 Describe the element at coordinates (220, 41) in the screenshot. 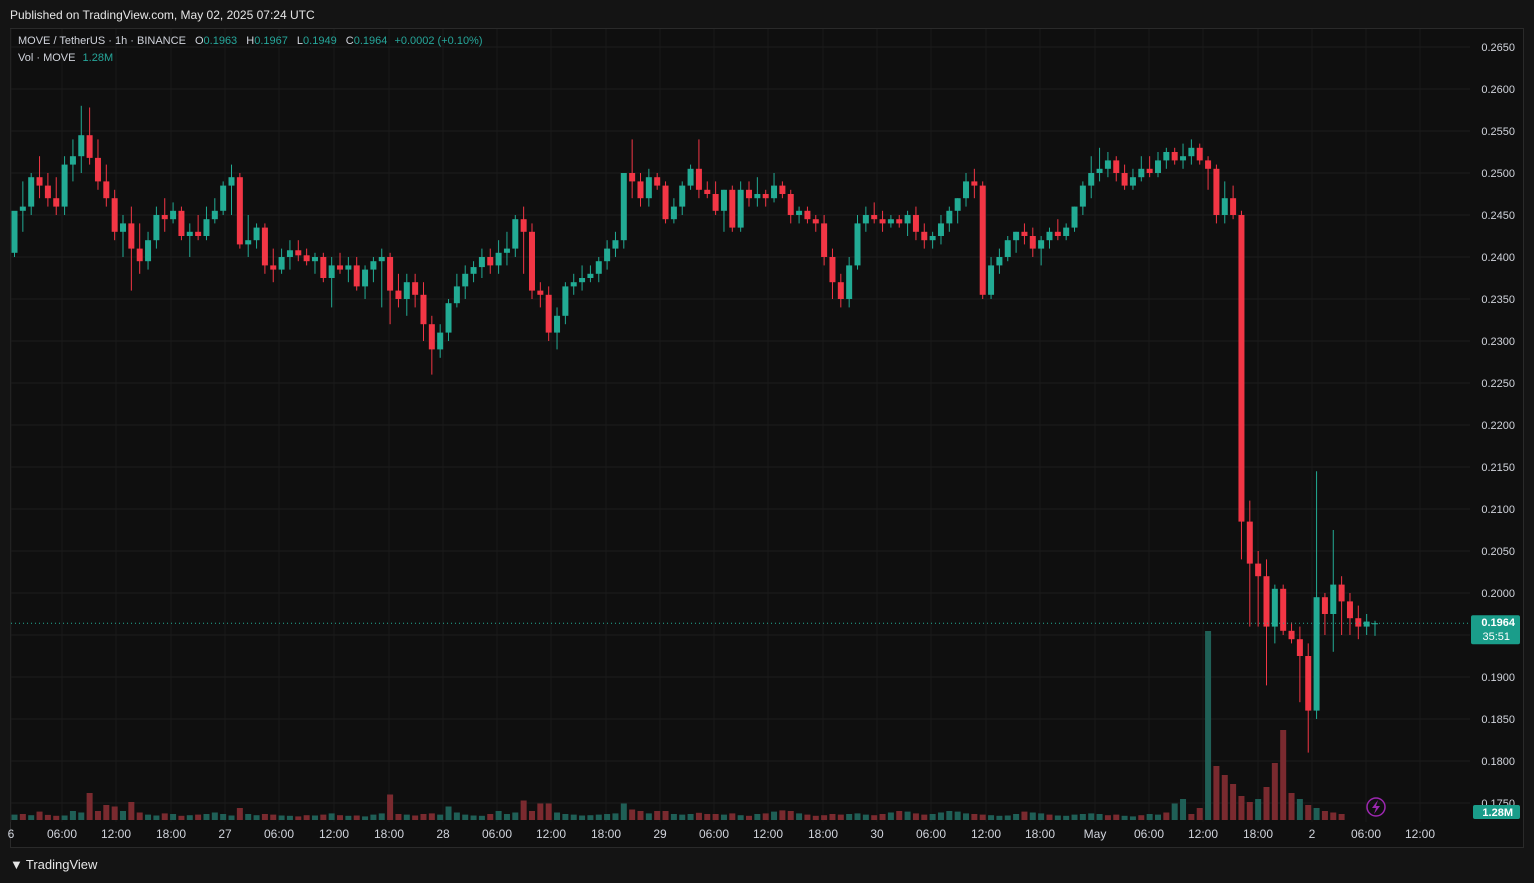

I see `open-value: 0.1963` at that location.